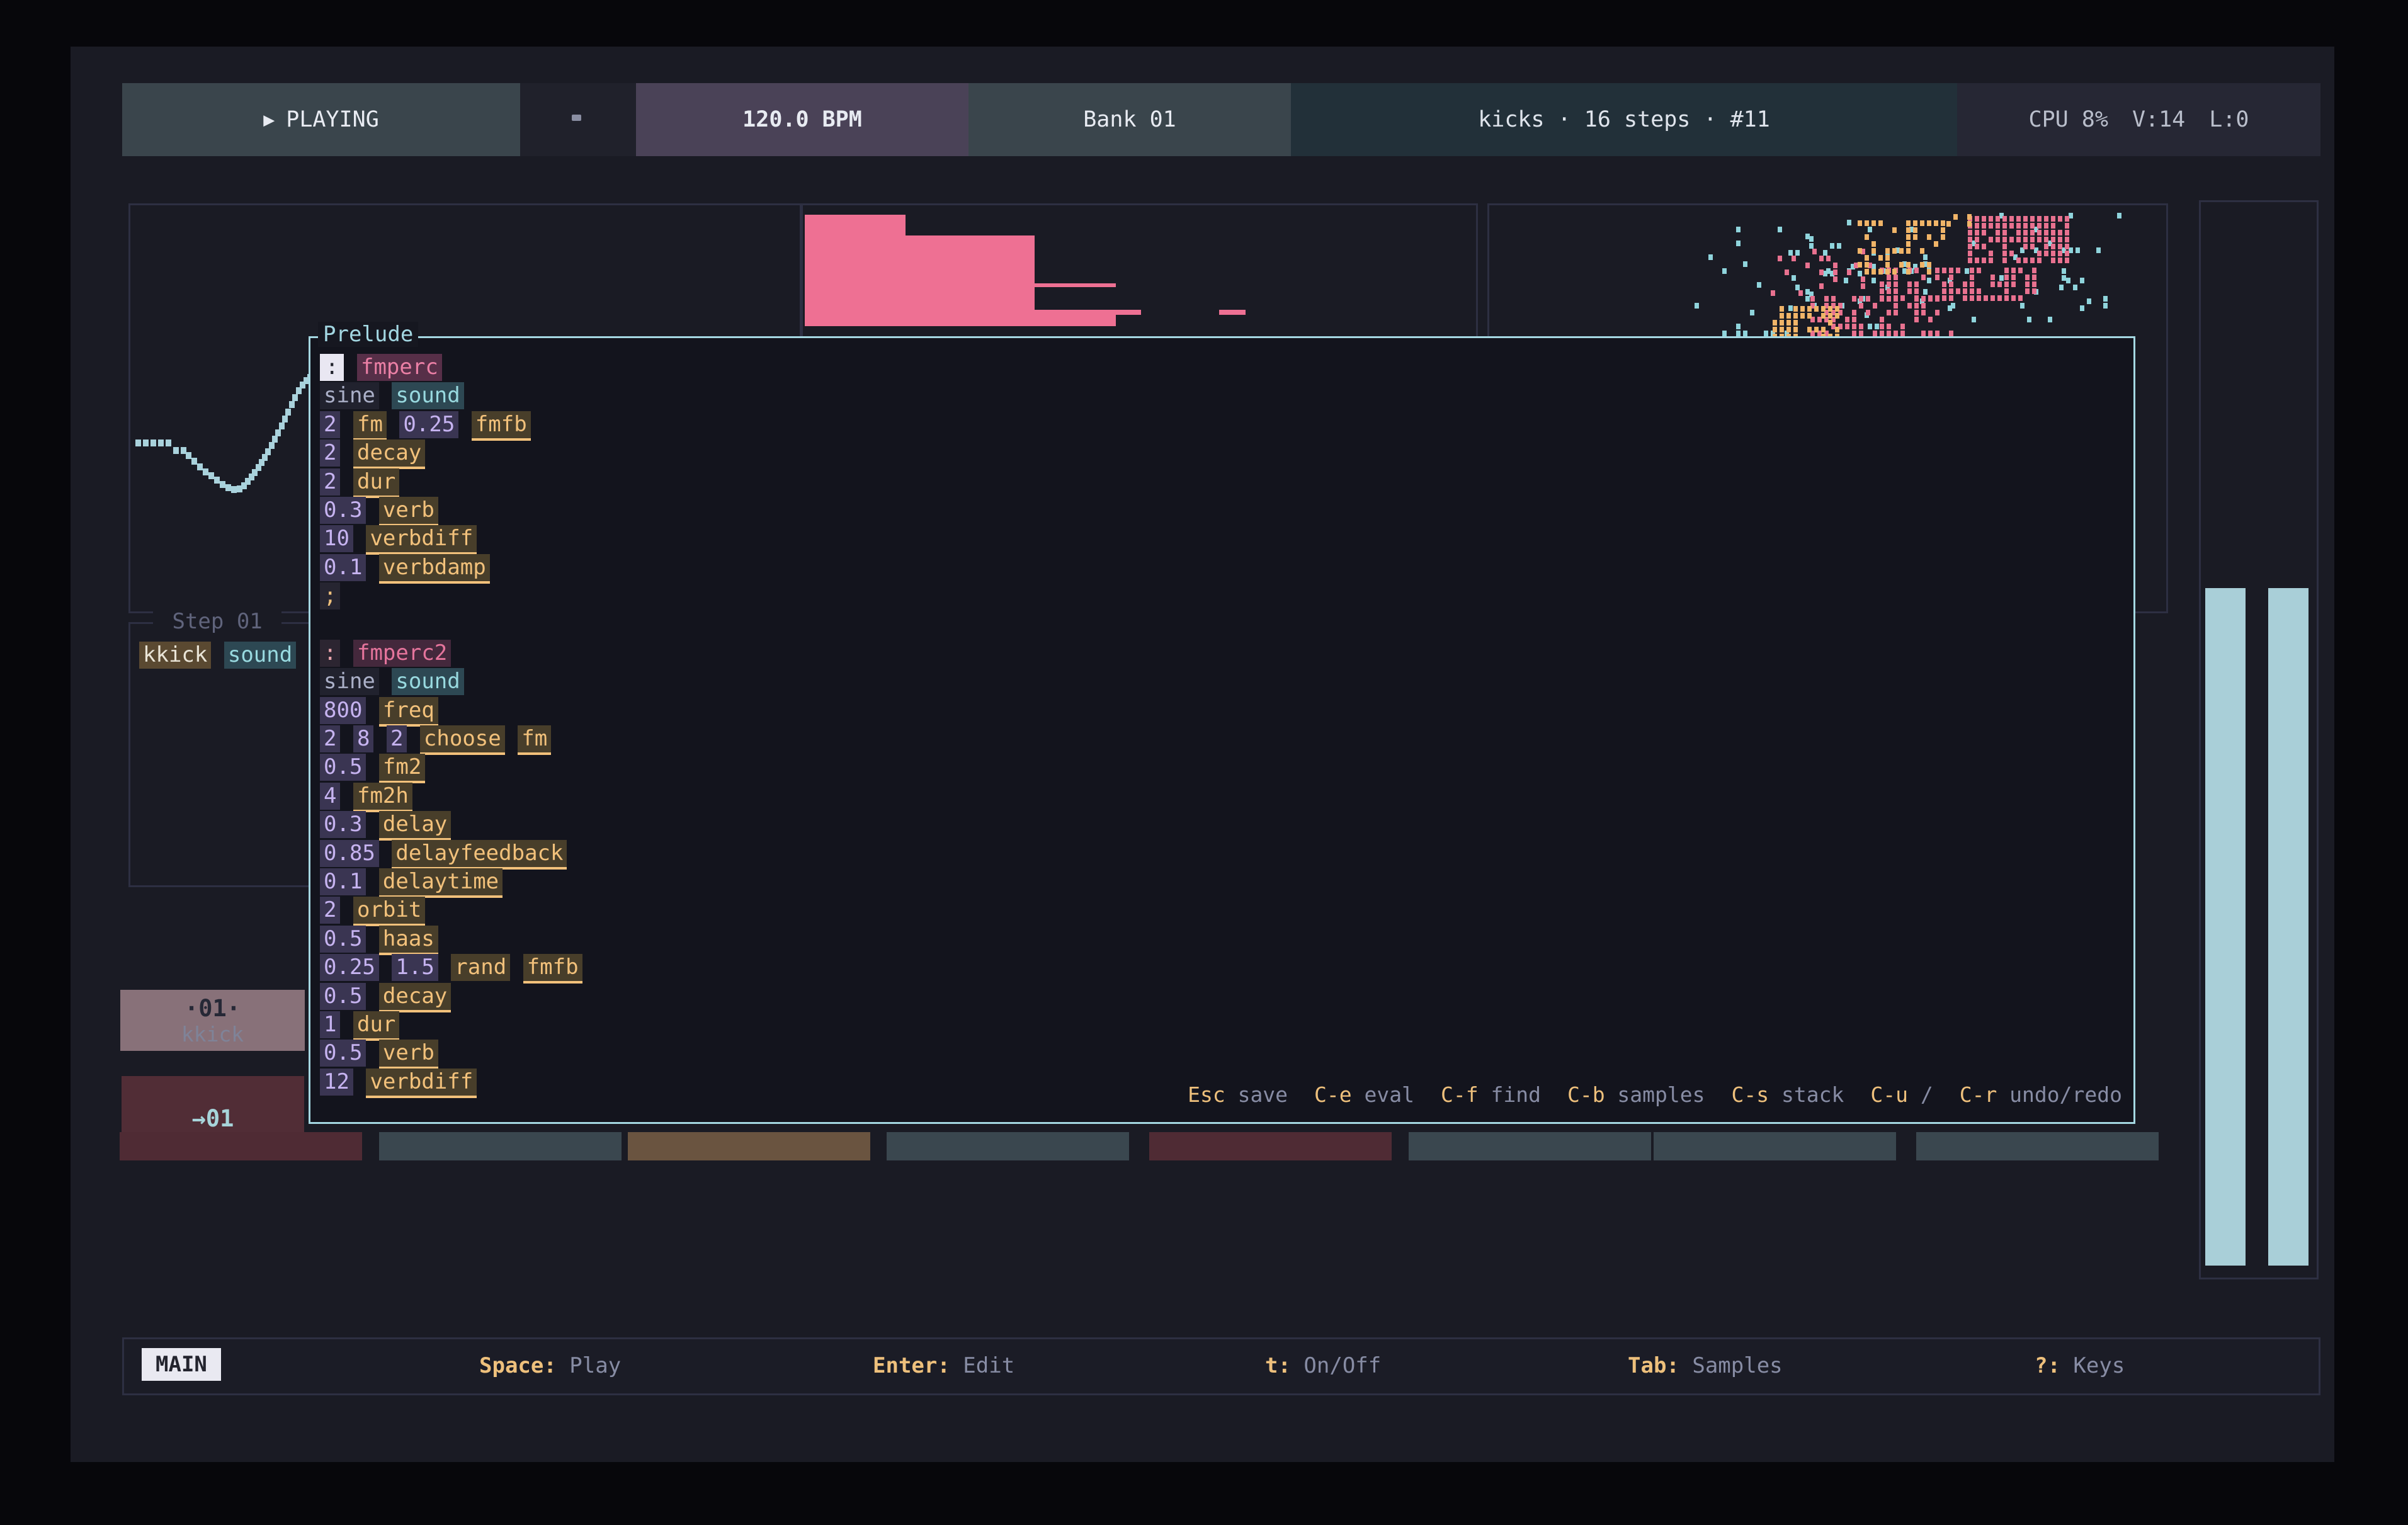 The height and width of the screenshot is (1525, 2408). Describe the element at coordinates (1787, 1094) in the screenshot. I see `keybind-hint: C-s stack` at that location.